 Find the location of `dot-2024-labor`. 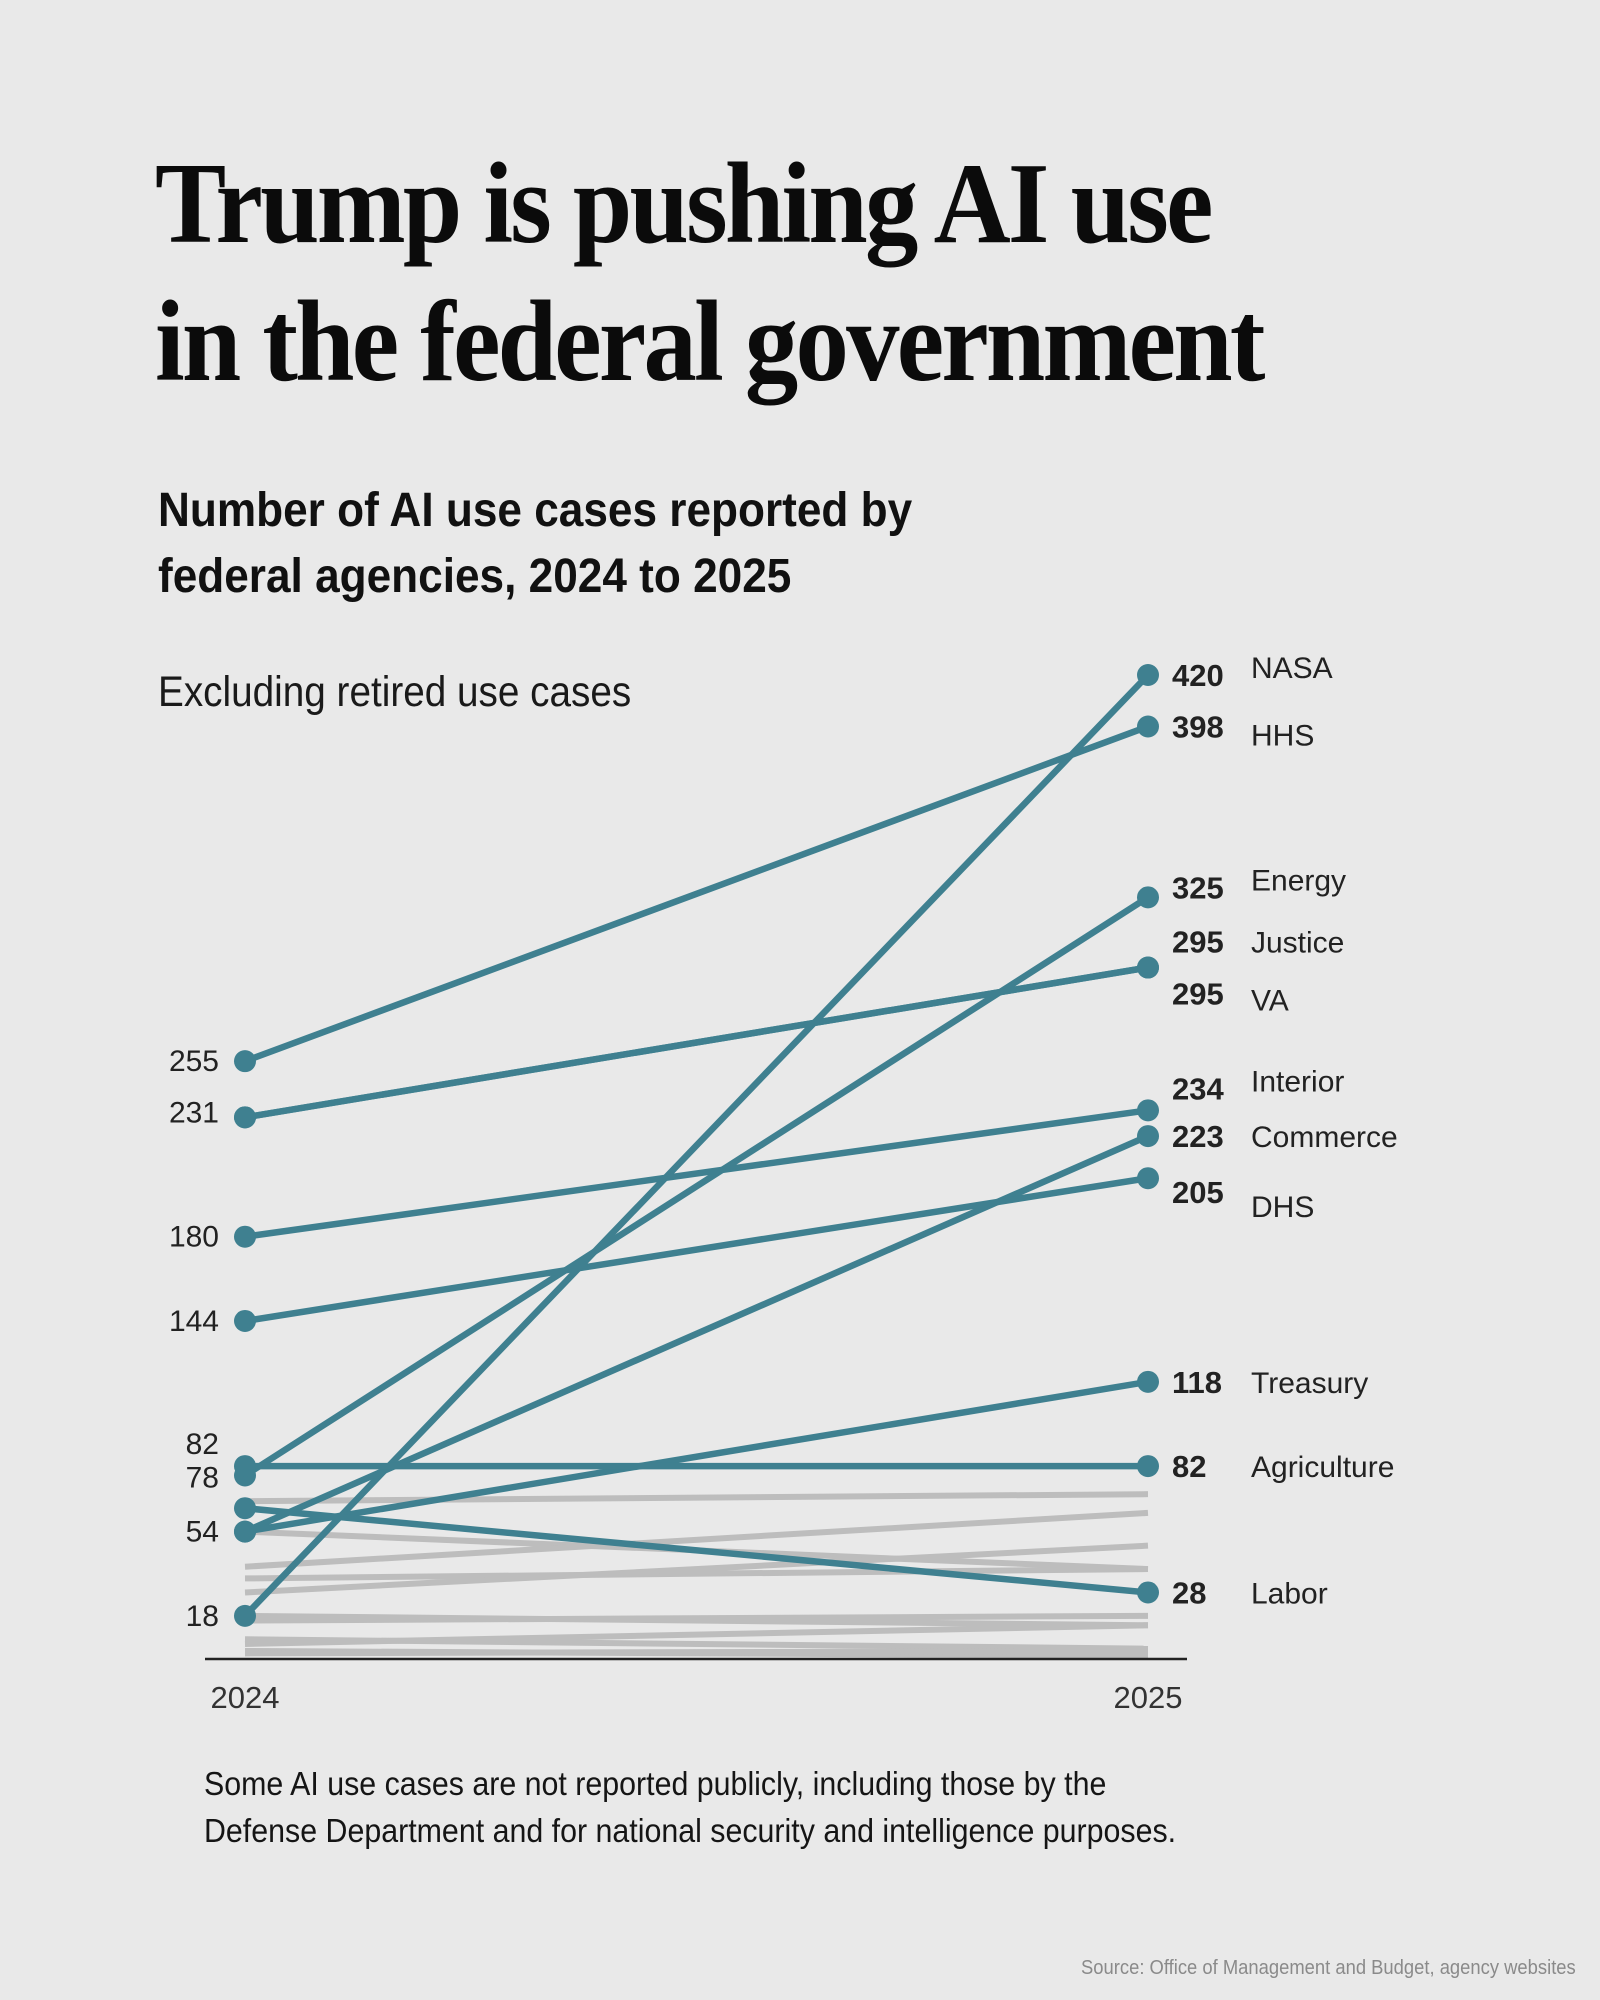

dot-2024-labor is located at coordinates (245, 1508).